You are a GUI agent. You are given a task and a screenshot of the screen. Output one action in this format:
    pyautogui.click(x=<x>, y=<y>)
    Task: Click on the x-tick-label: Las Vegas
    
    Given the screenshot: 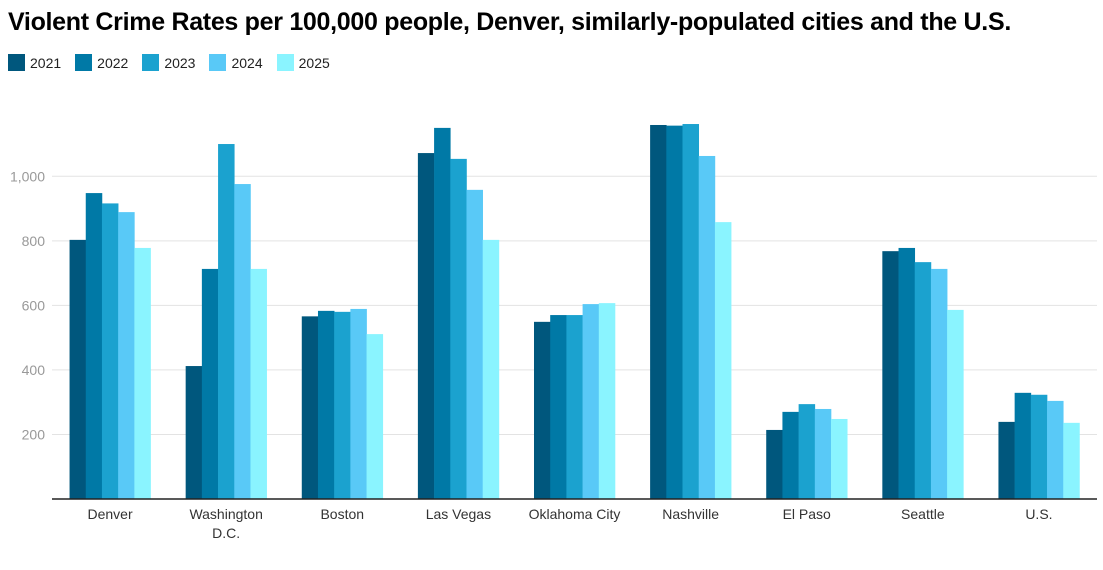 What is the action you would take?
    pyautogui.click(x=458, y=514)
    